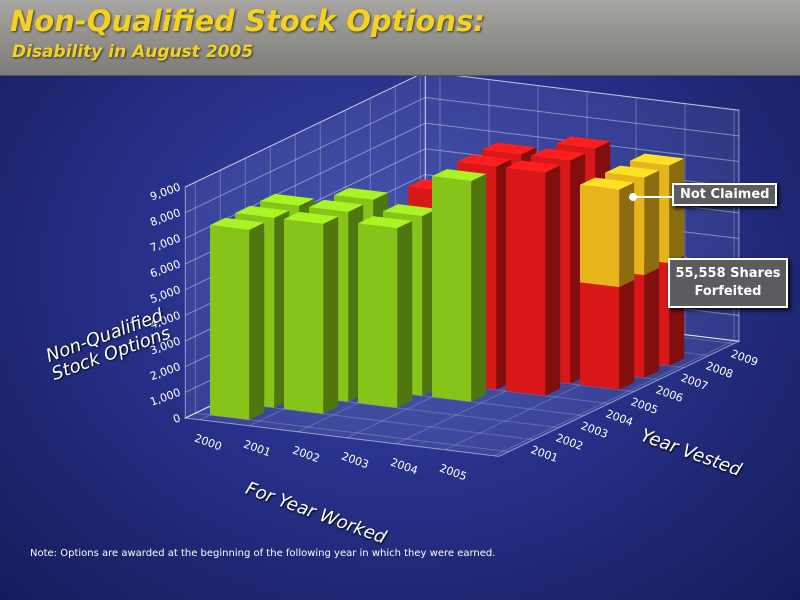  I want to click on x-tick-label: 2001, so click(257, 449).